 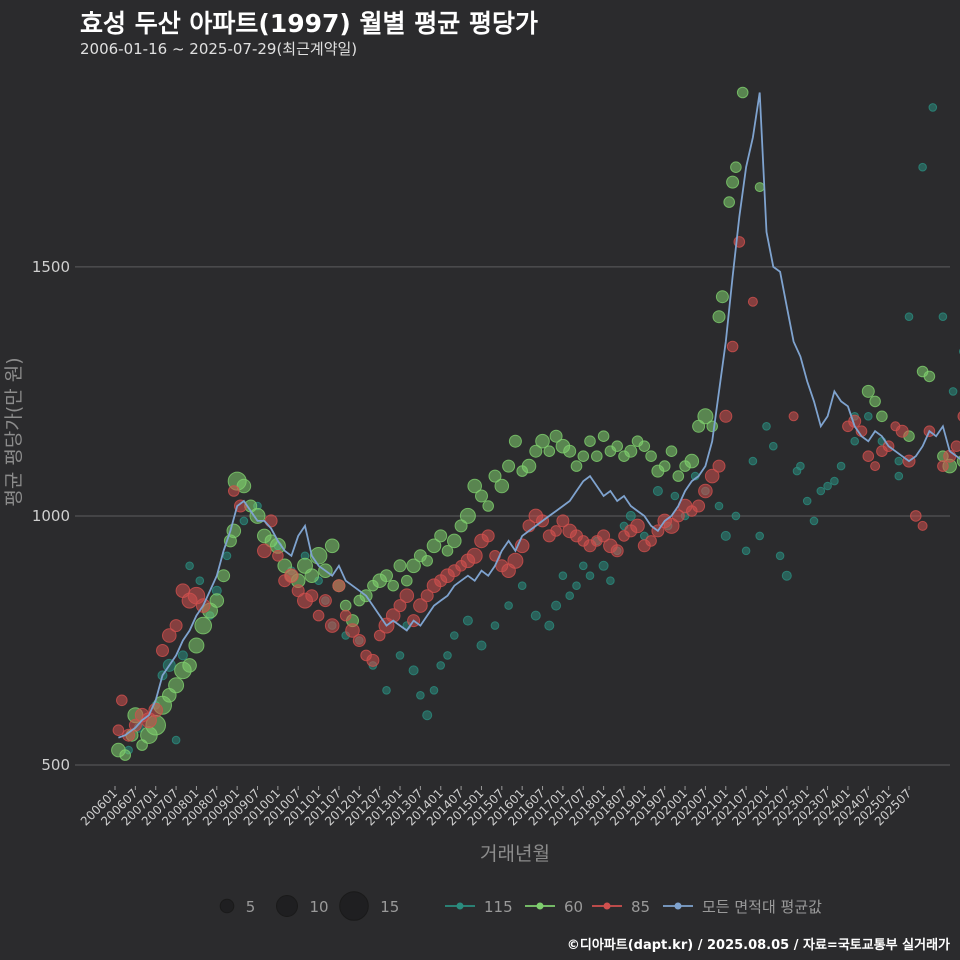 I want to click on size-legend-label-15: 15, so click(x=389, y=907).